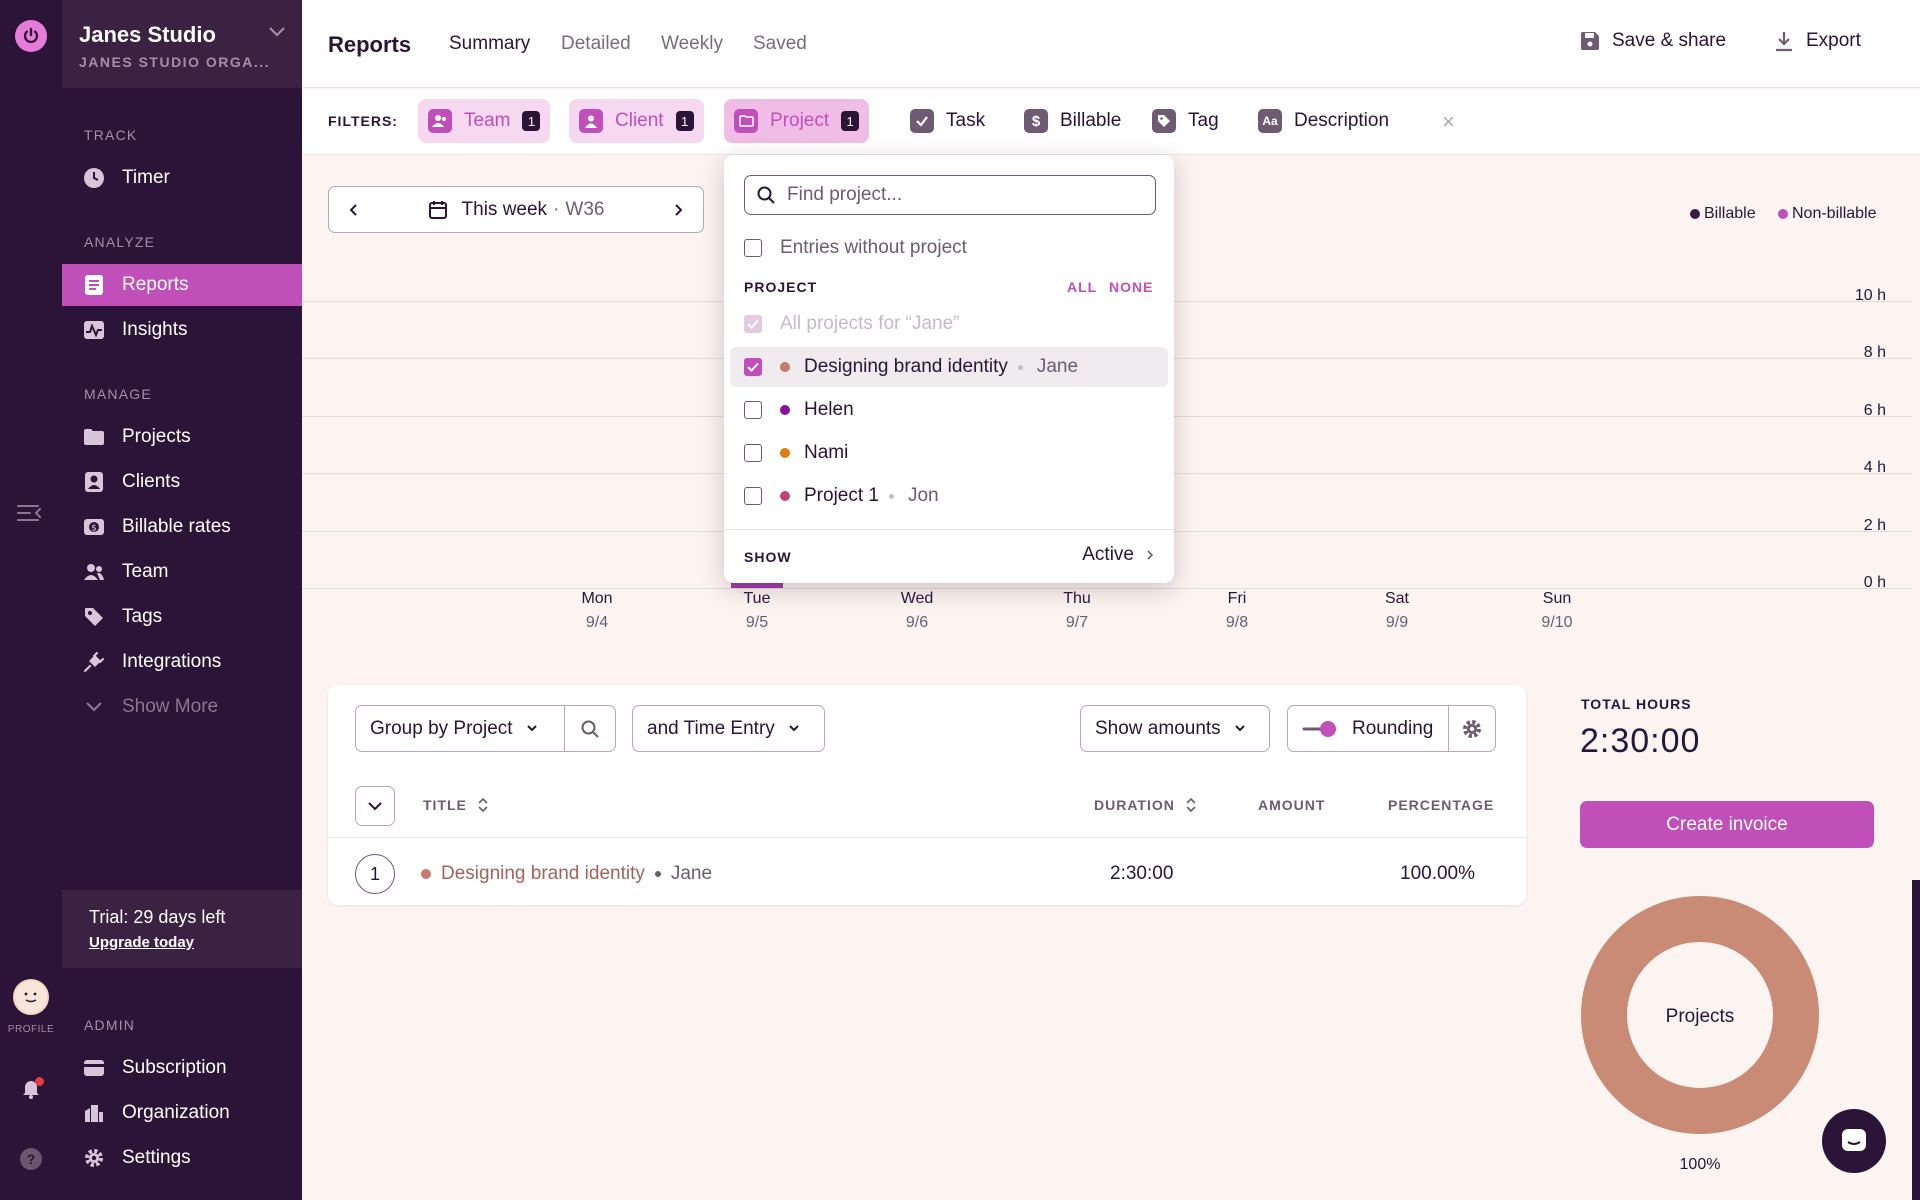 Image resolution: width=1920 pixels, height=1200 pixels. I want to click on project-section-title: PROJECT, so click(781, 287).